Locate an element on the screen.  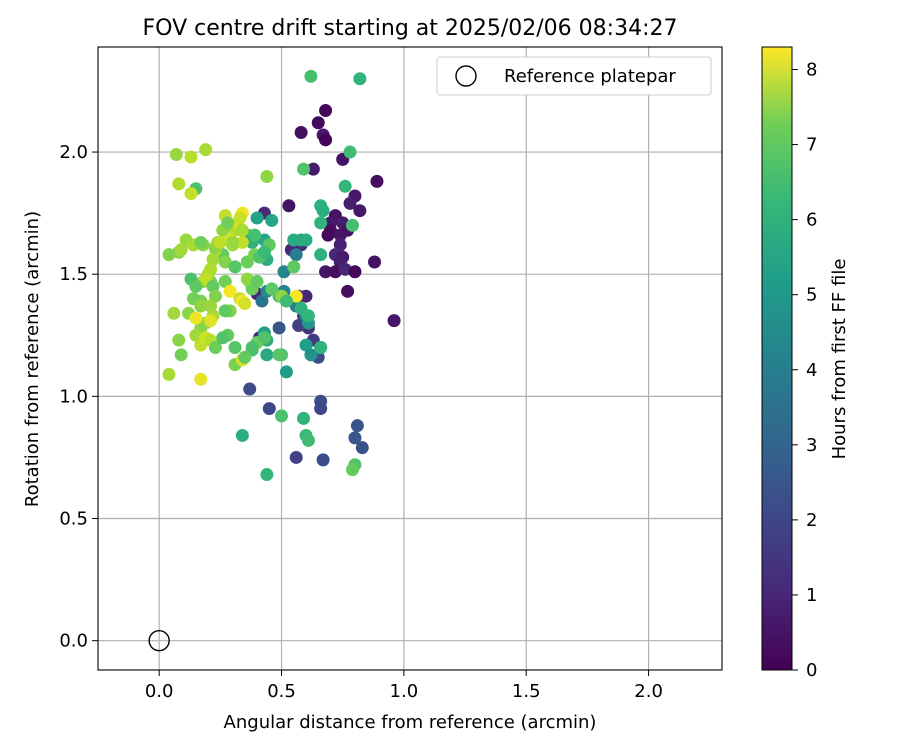
x-axis-ticks: 0.0 0.5 1.0 1.5 2.0 is located at coordinates (404, 686).